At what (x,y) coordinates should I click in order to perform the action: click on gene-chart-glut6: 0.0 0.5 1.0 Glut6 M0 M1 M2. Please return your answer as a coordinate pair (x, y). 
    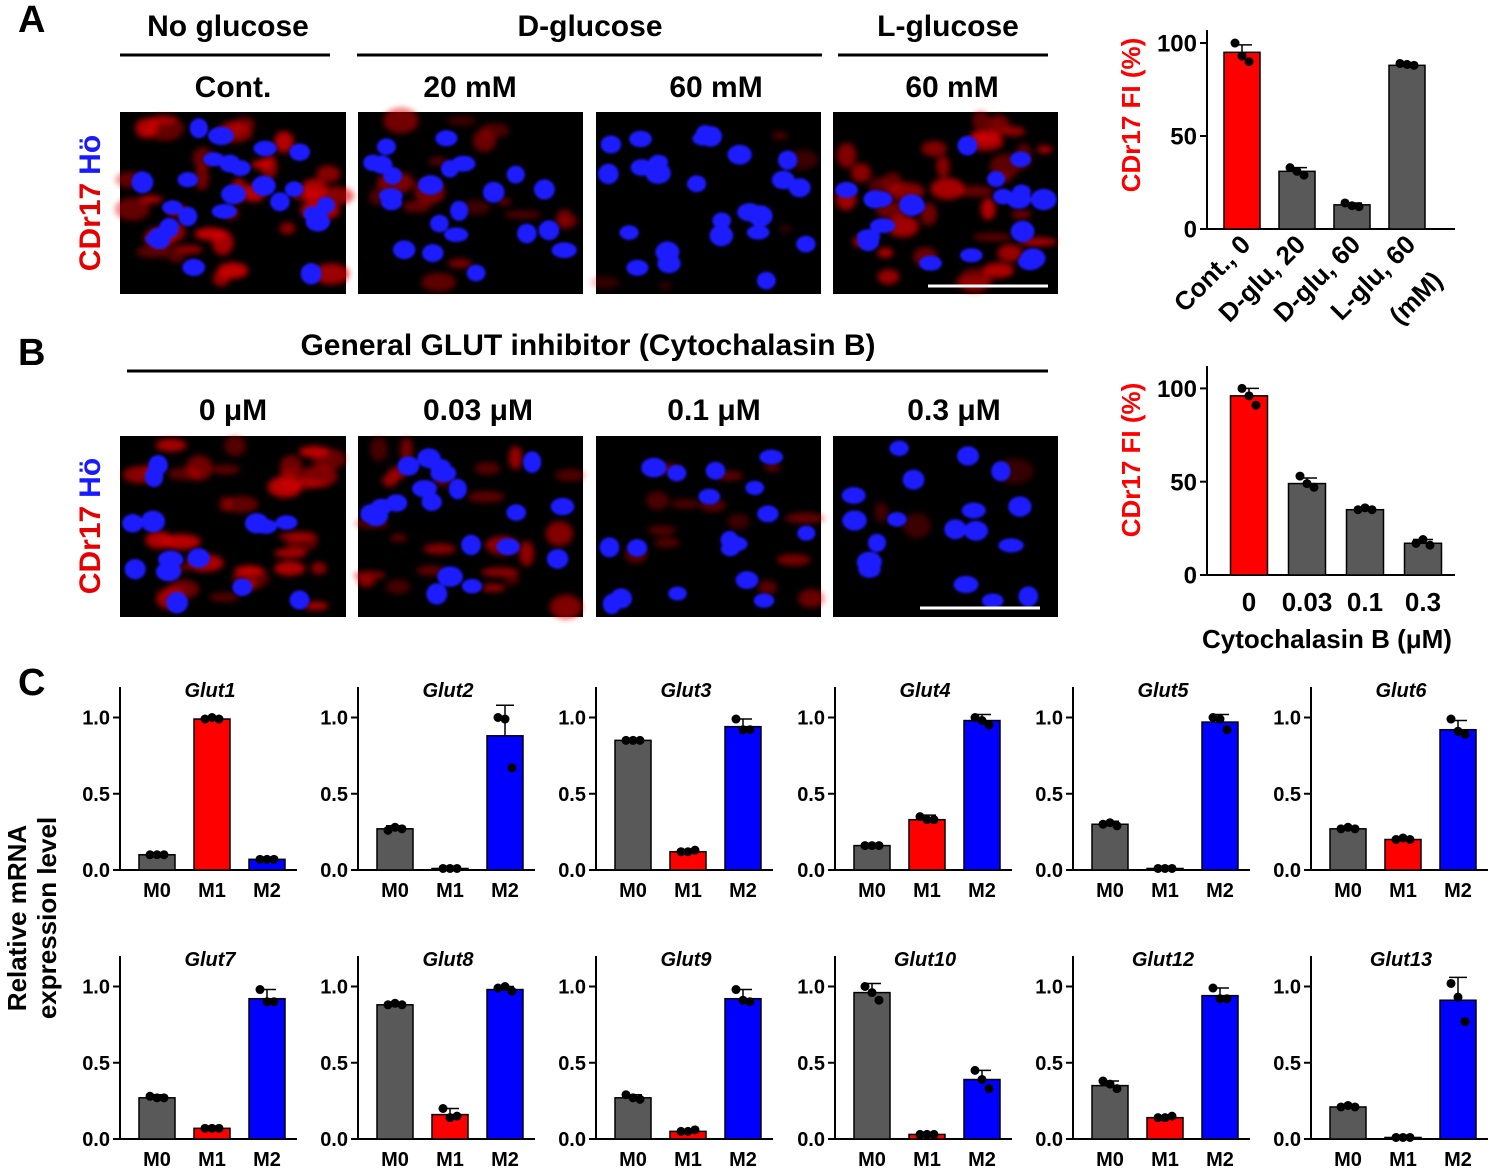
    Looking at the image, I should click on (1380, 791).